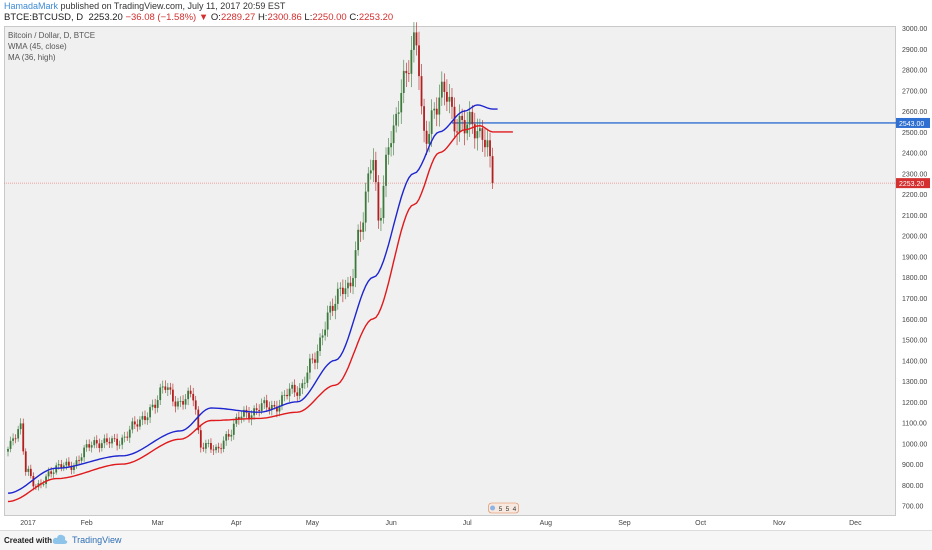 The width and height of the screenshot is (932, 550). What do you see at coordinates (914, 91) in the screenshot?
I see `y-tick-label: 2700.00` at bounding box center [914, 91].